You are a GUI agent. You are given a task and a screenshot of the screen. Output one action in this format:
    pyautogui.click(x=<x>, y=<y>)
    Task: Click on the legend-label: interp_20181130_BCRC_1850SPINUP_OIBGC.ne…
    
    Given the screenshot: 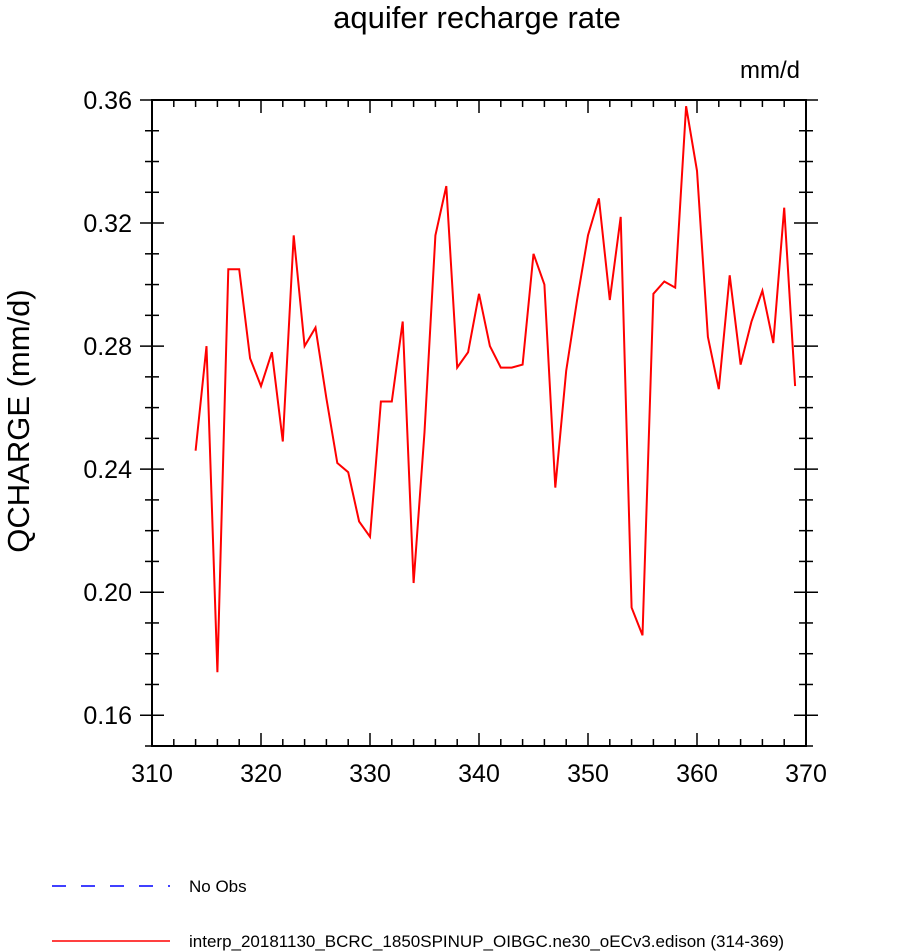 What is the action you would take?
    pyautogui.click(x=486, y=941)
    